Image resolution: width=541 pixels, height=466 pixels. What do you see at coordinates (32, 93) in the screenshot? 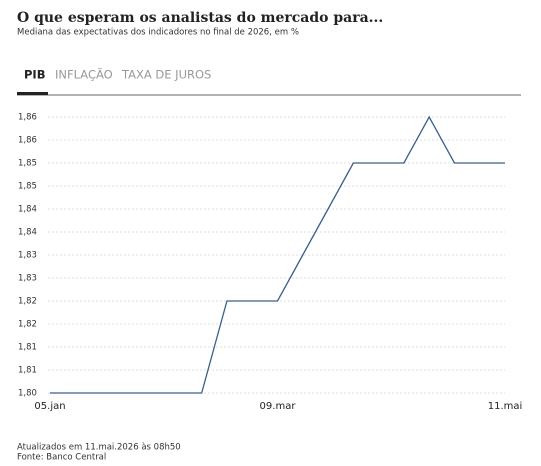
I see `tab-underline` at bounding box center [32, 93].